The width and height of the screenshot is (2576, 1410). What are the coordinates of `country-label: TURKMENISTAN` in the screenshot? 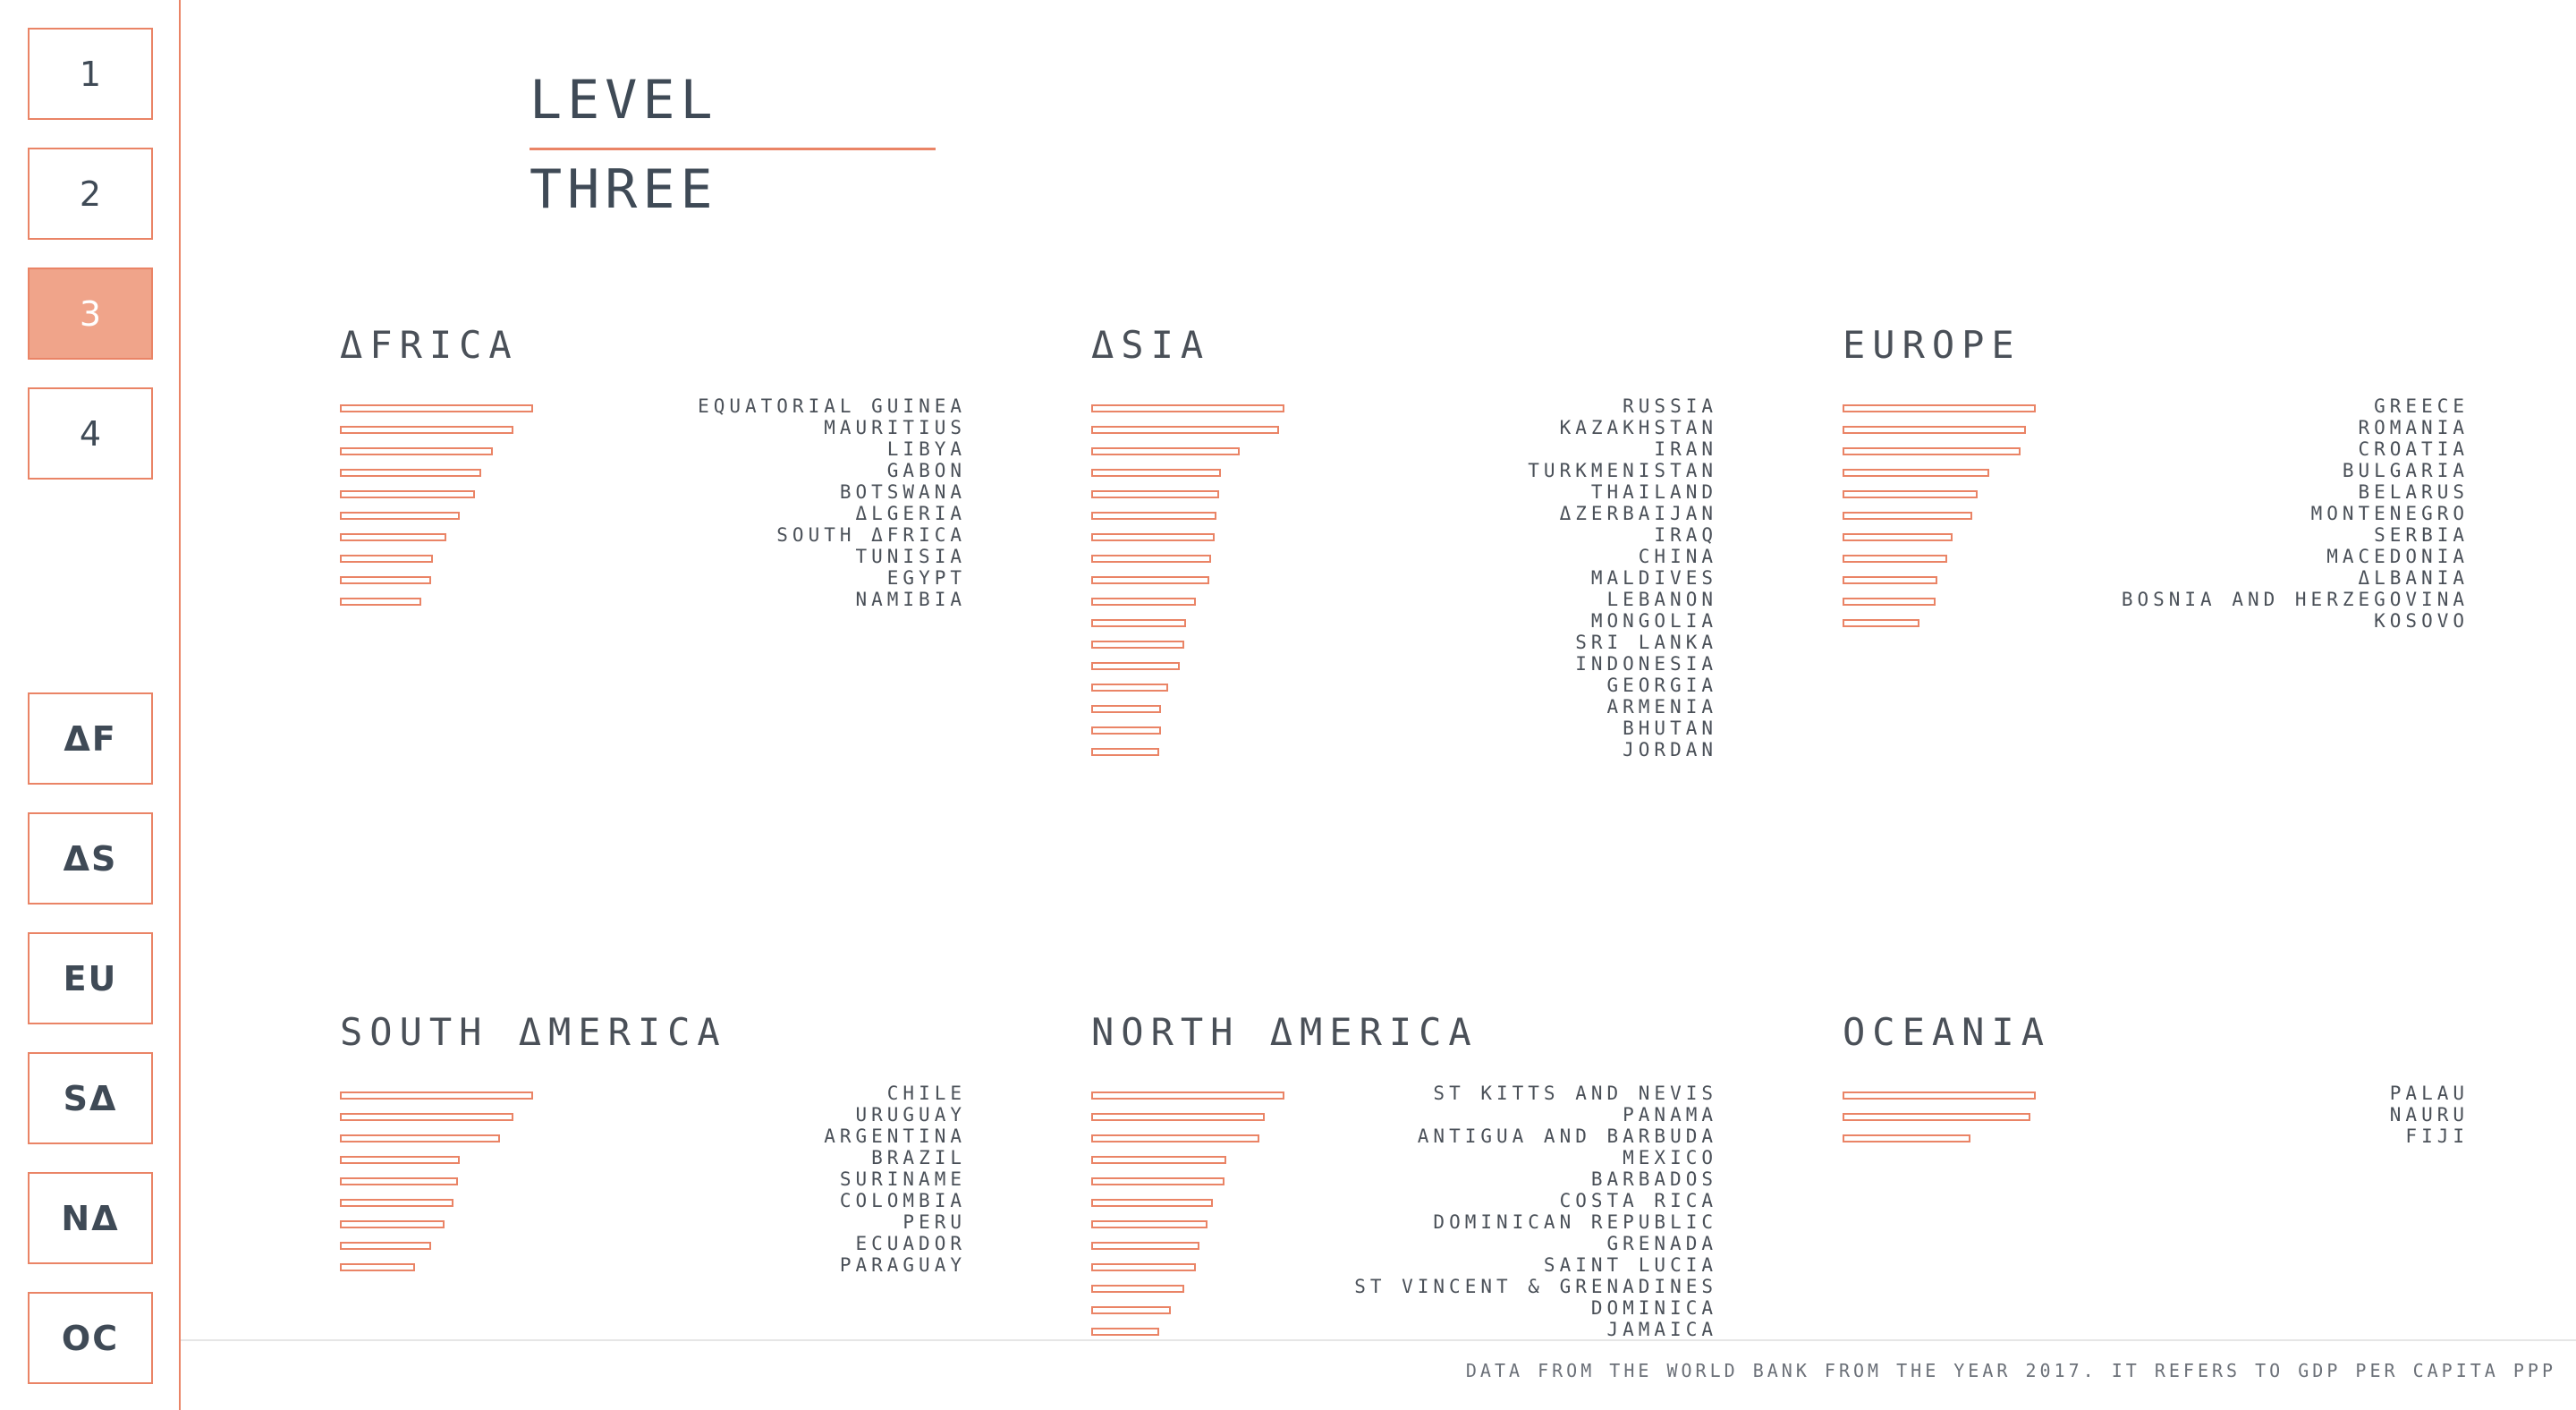 It's located at (1622, 471).